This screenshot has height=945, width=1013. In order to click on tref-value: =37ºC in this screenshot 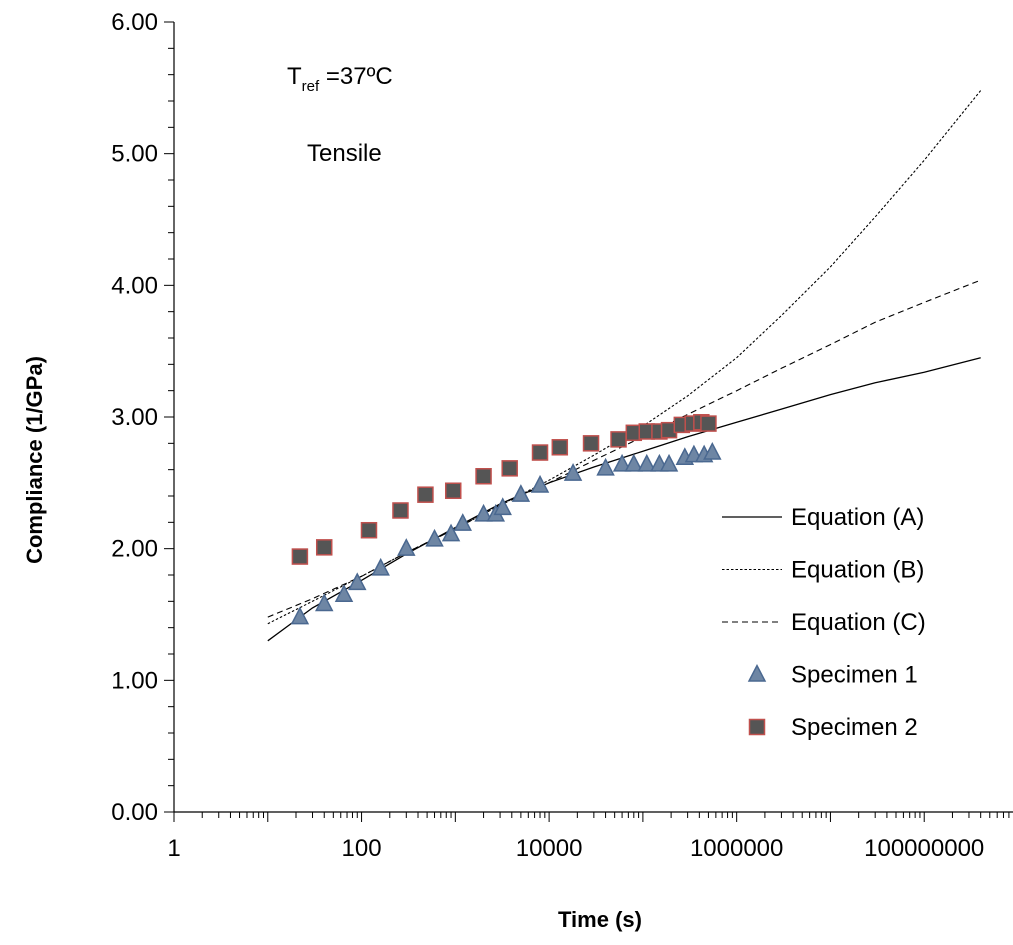, I will do `click(355, 76)`.